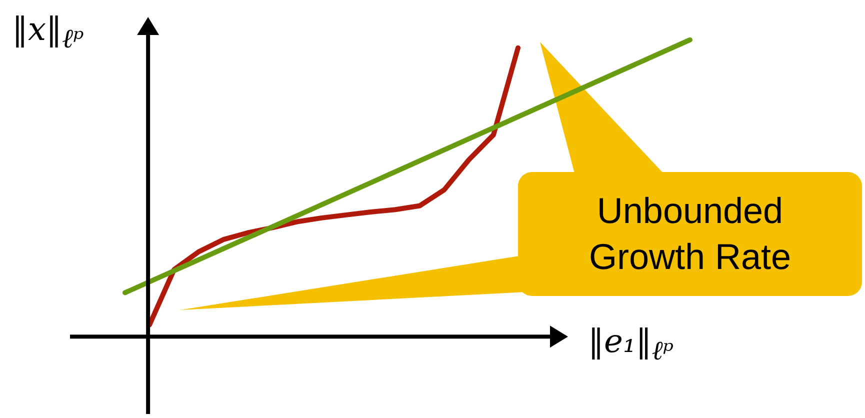 This screenshot has height=418, width=865. What do you see at coordinates (48, 32) in the screenshot?
I see `y-axis-title: ‖x‖$_{ℓᵖ}$` at bounding box center [48, 32].